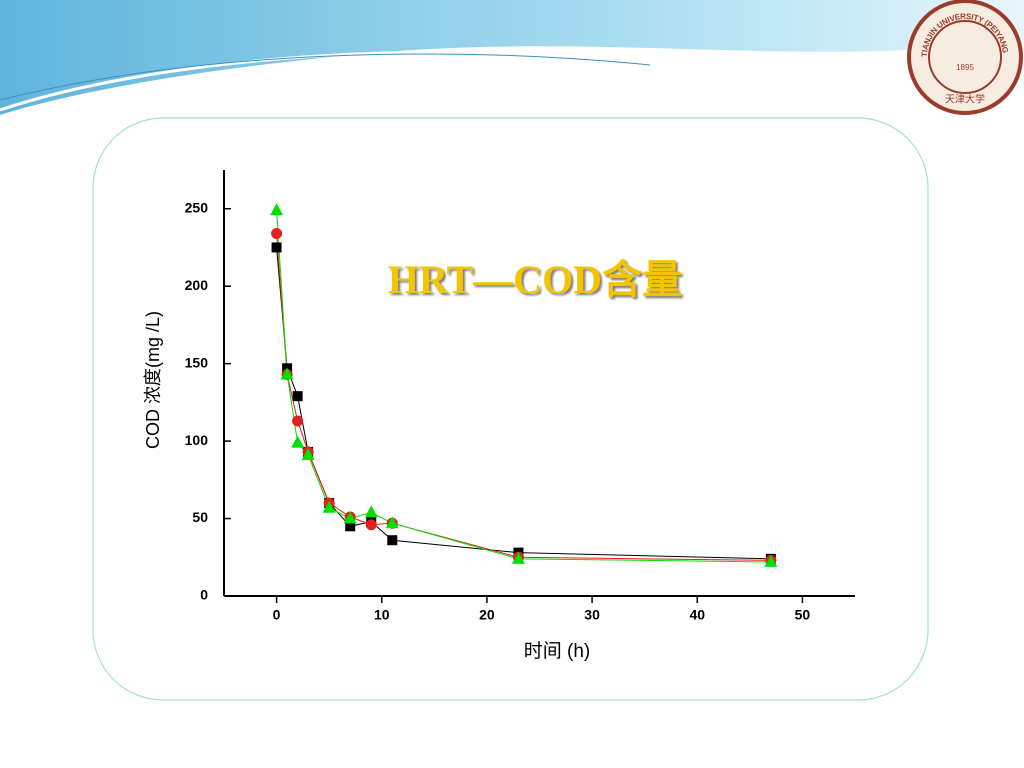  I want to click on y-tick-label: 250, so click(197, 207).